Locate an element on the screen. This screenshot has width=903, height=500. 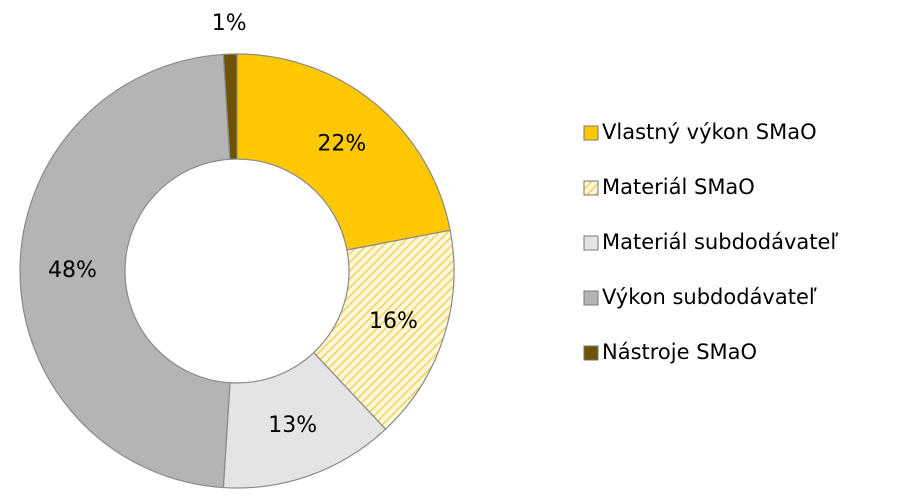
legend-label: Výkon subdodávateľ is located at coordinates (709, 297).